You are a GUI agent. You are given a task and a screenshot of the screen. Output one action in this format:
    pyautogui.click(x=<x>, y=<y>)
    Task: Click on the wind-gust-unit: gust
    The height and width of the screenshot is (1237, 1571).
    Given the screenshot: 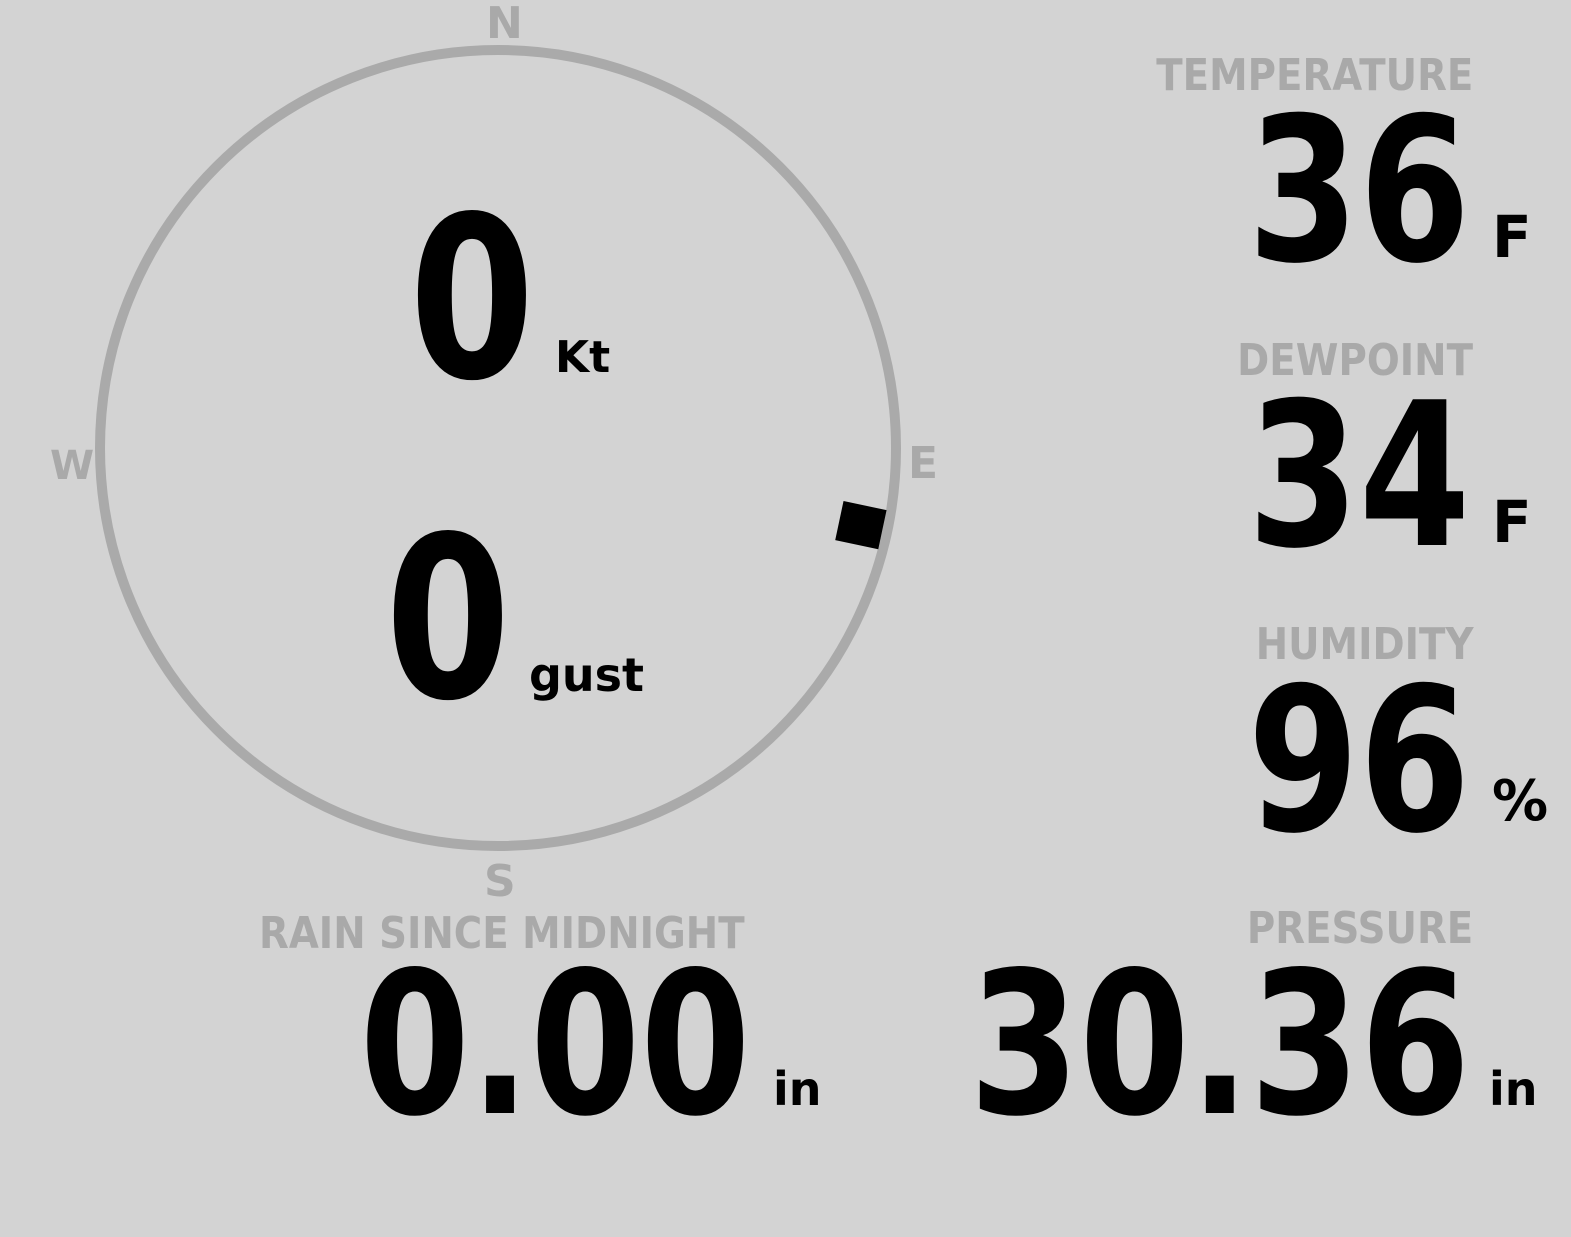 What is the action you would take?
    pyautogui.click(x=587, y=675)
    